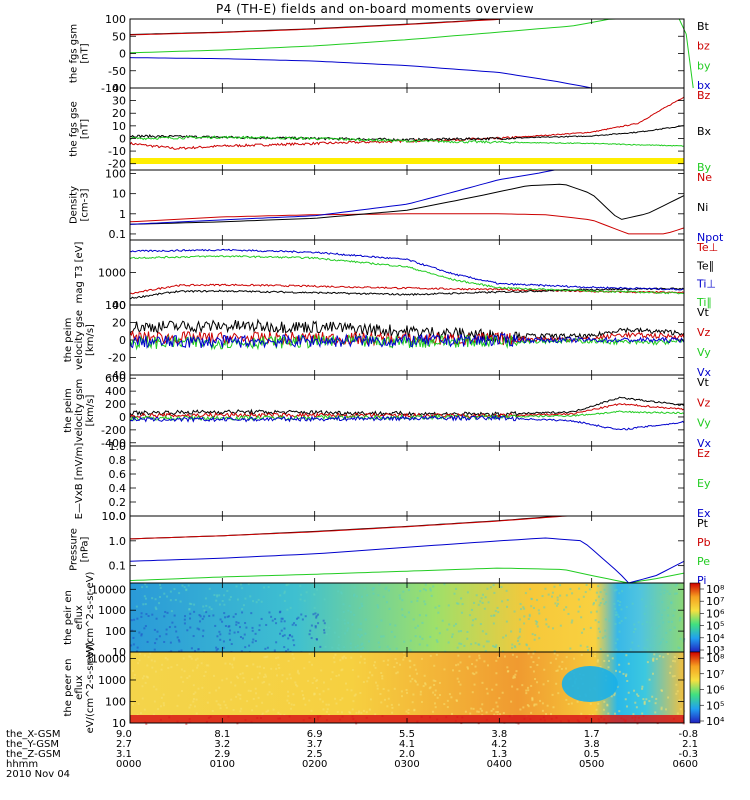 The height and width of the screenshot is (800, 750). I want to click on orbit-row-value: 0000, so click(128, 764).